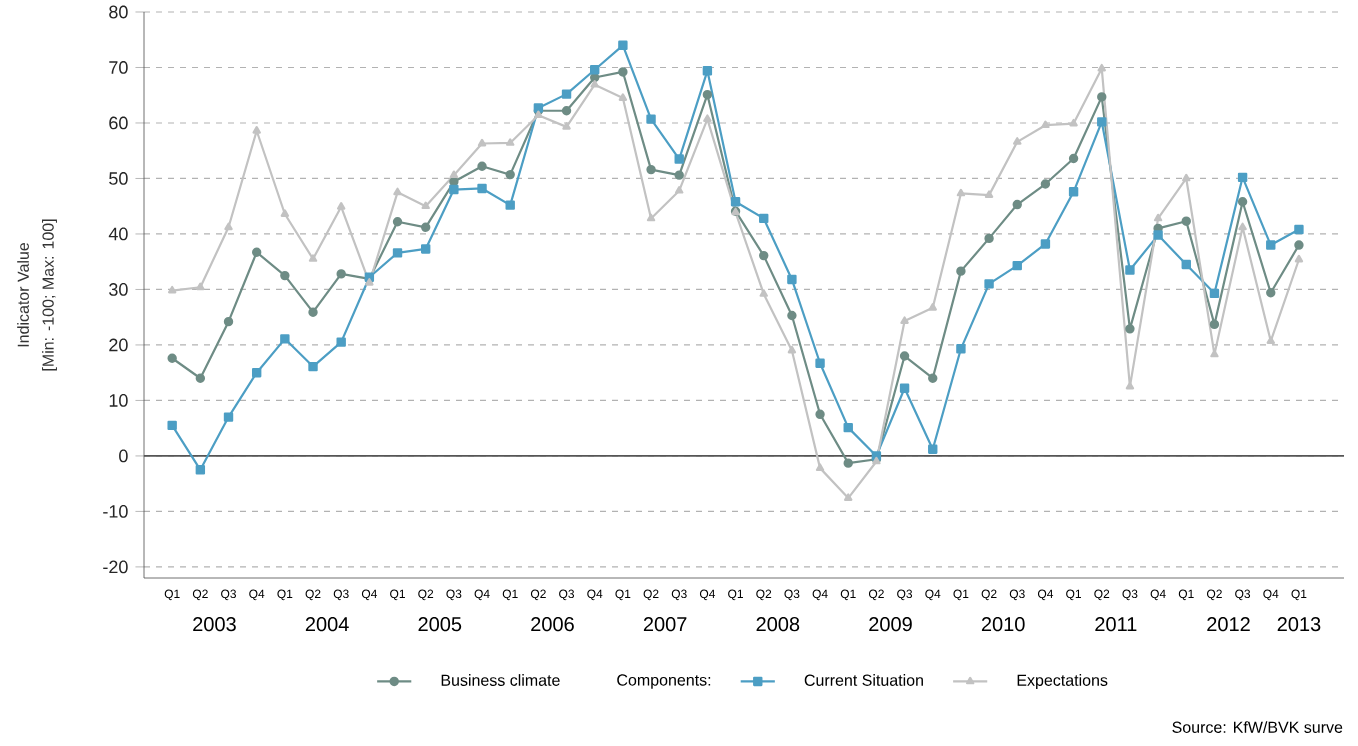 The height and width of the screenshot is (746, 1358). What do you see at coordinates (118, 12) in the screenshot?
I see `y-tick-label: 80` at bounding box center [118, 12].